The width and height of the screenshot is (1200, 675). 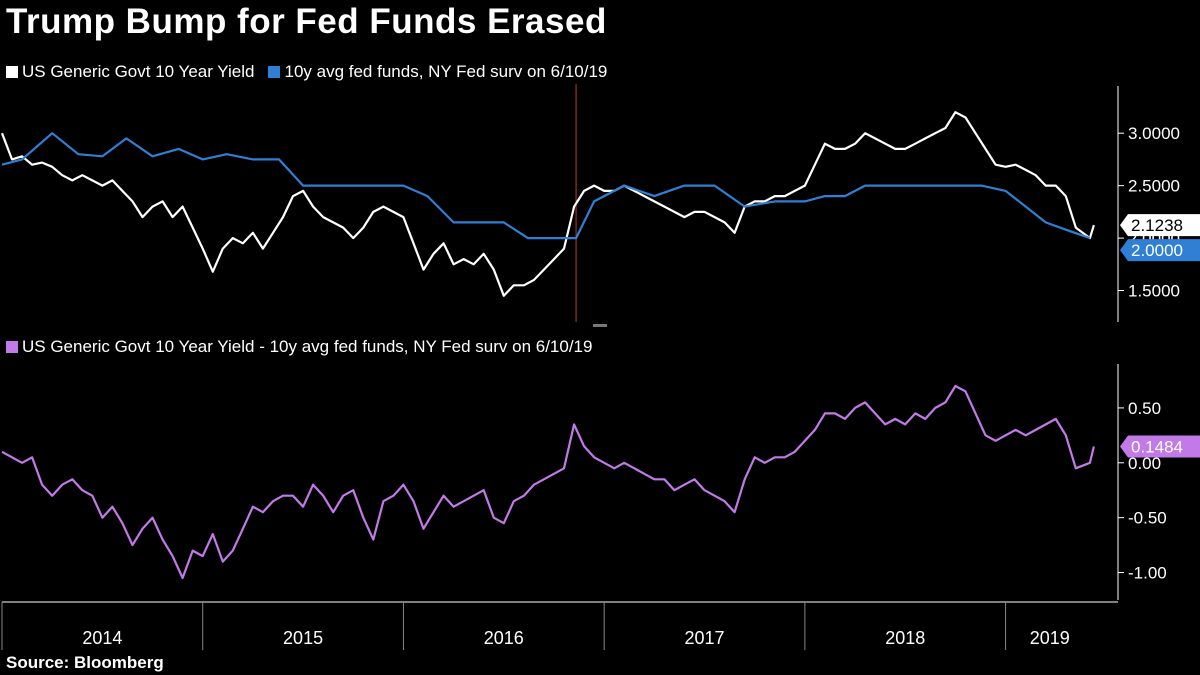 I want to click on y-tick-label: 0.50, so click(x=1144, y=408).